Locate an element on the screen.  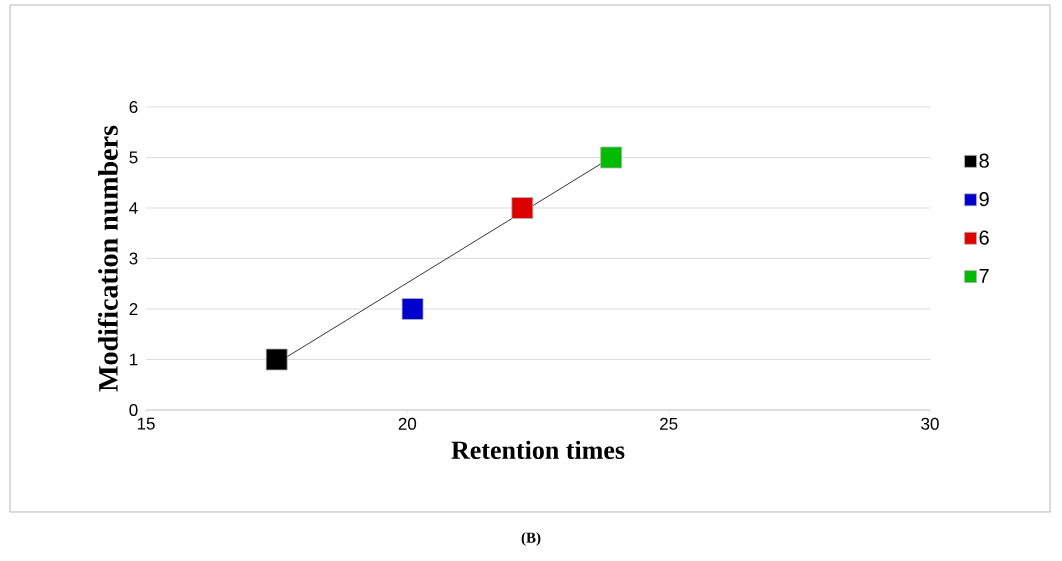
y-tick-label: 3 is located at coordinates (133, 258).